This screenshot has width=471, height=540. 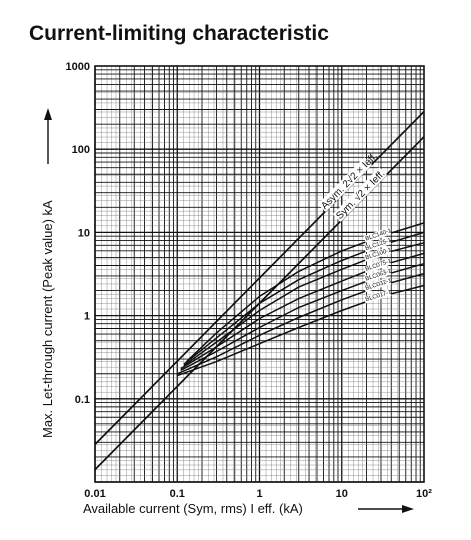 What do you see at coordinates (424, 494) in the screenshot?
I see `x-tick-label: 10²` at bounding box center [424, 494].